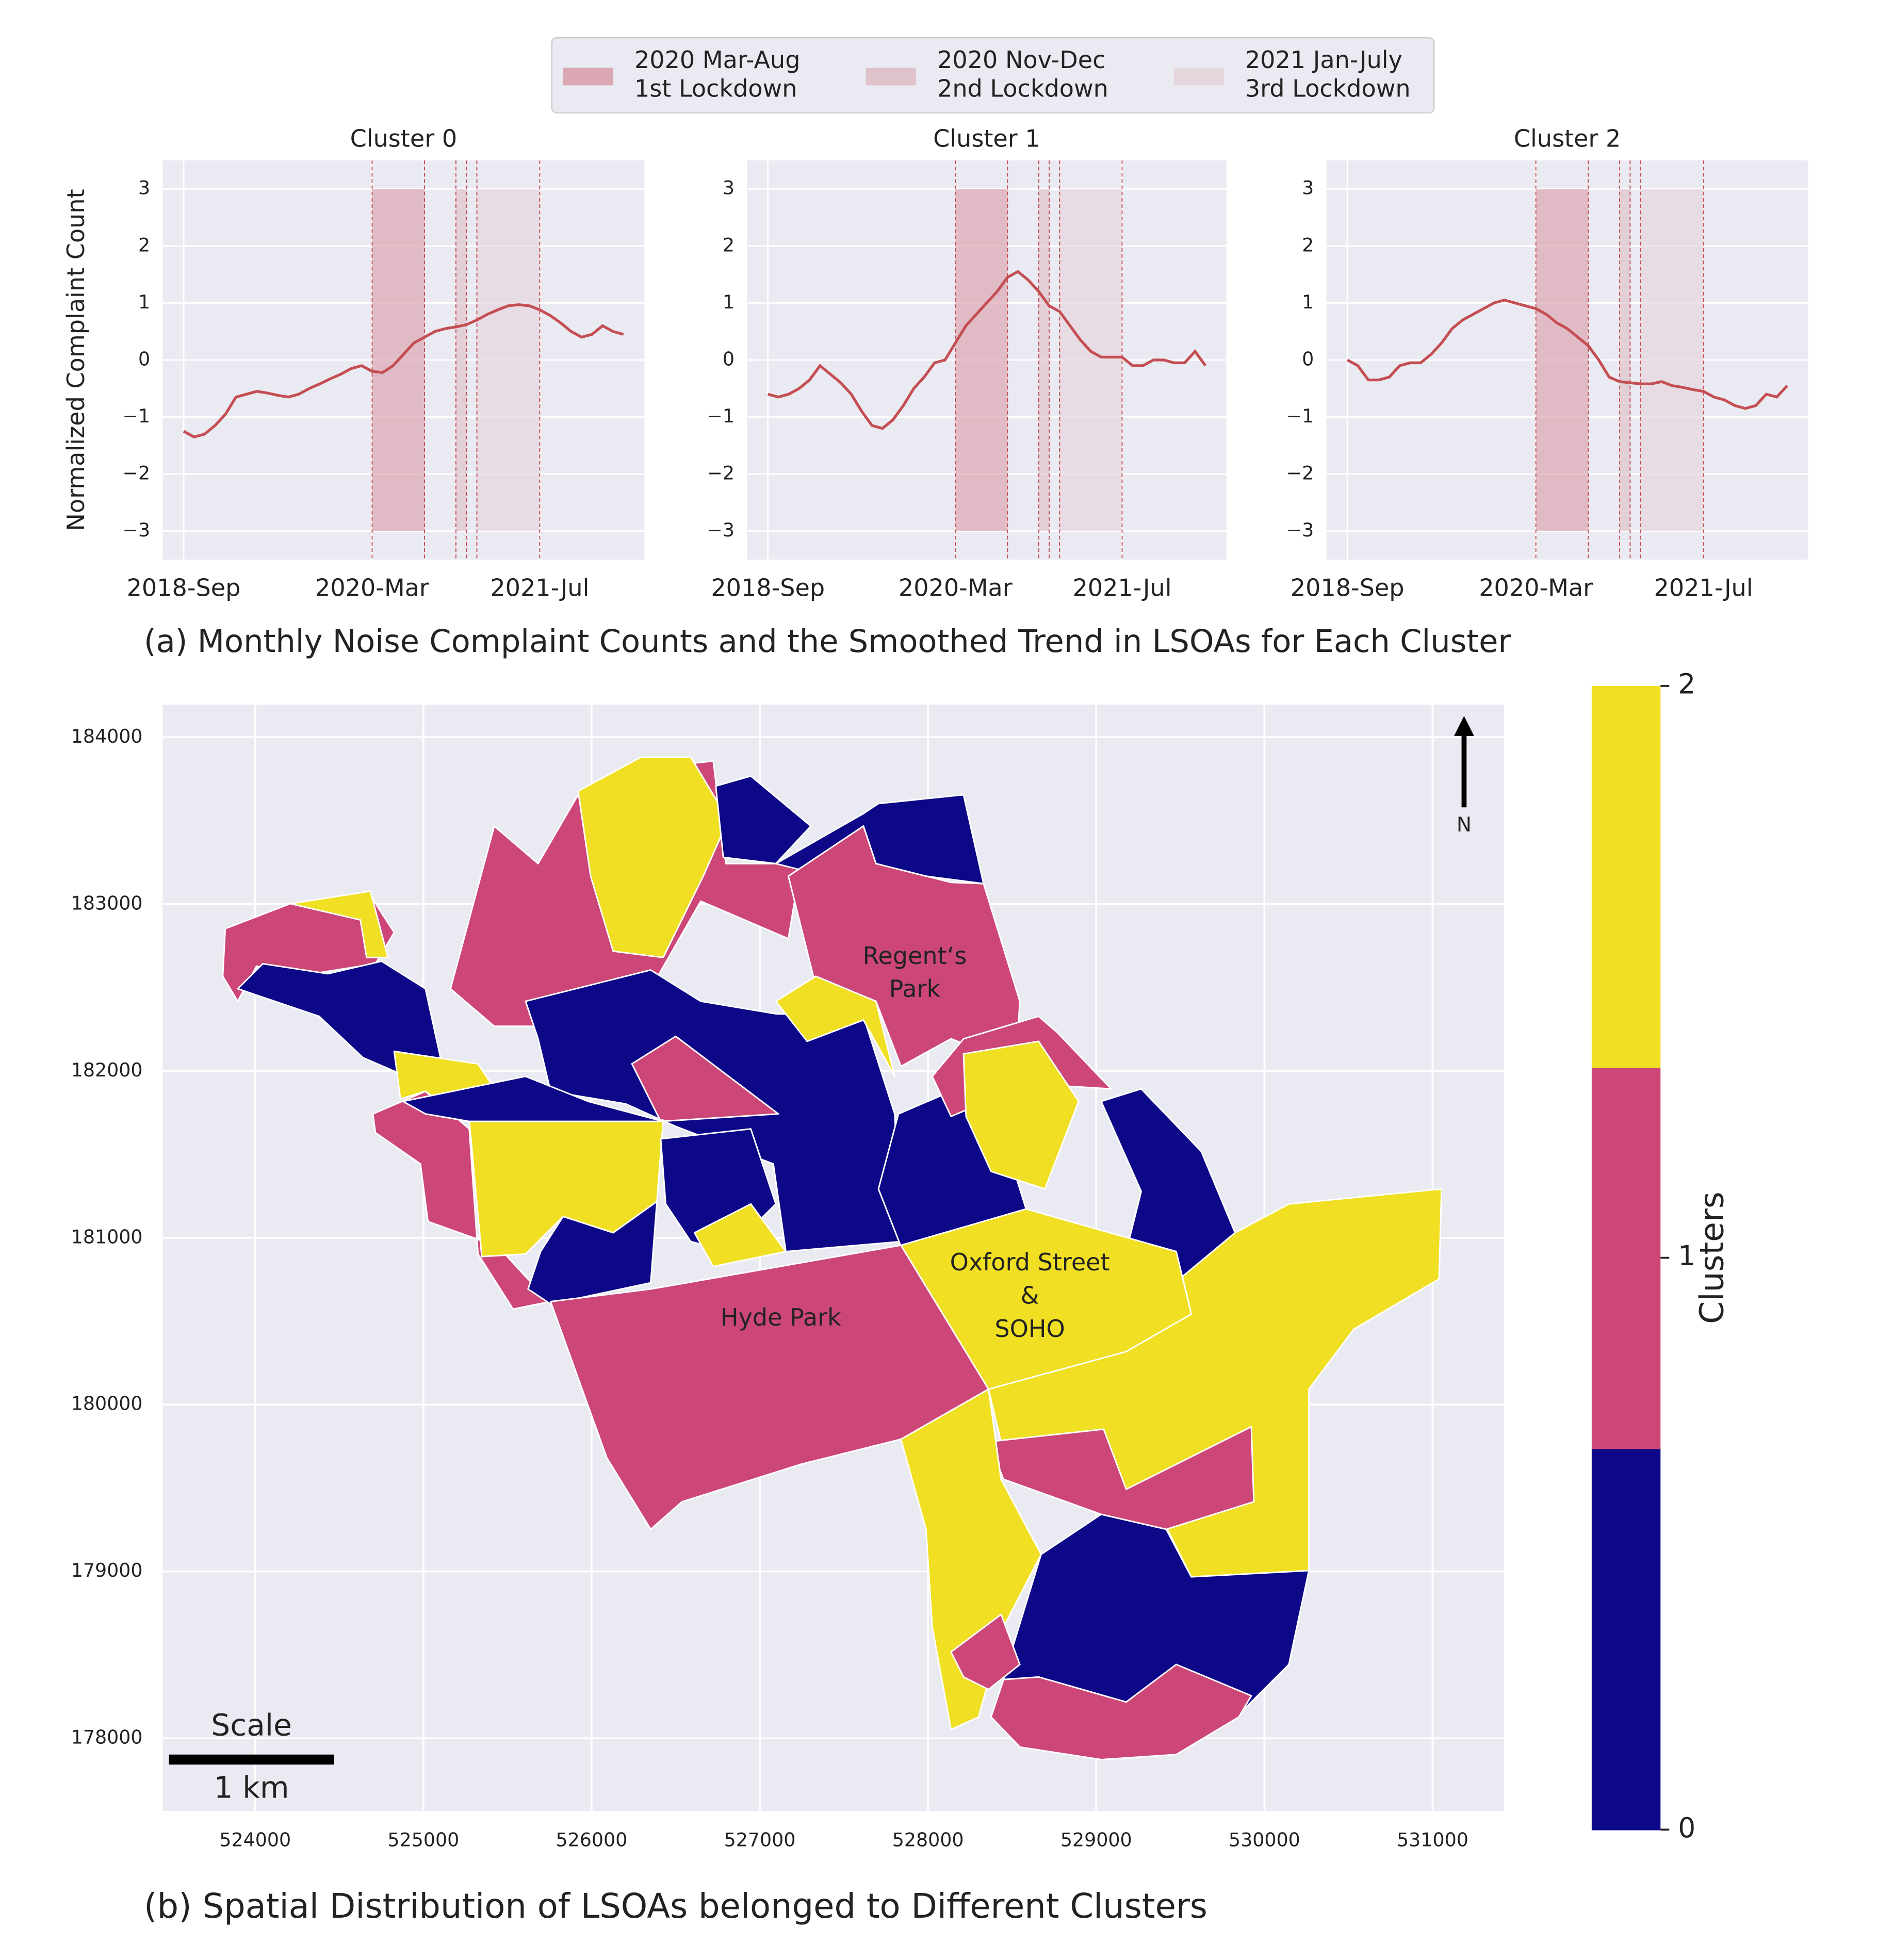 The width and height of the screenshot is (1877, 1960). What do you see at coordinates (1432, 1840) in the screenshot?
I see `x-tick-label: 531000` at bounding box center [1432, 1840].